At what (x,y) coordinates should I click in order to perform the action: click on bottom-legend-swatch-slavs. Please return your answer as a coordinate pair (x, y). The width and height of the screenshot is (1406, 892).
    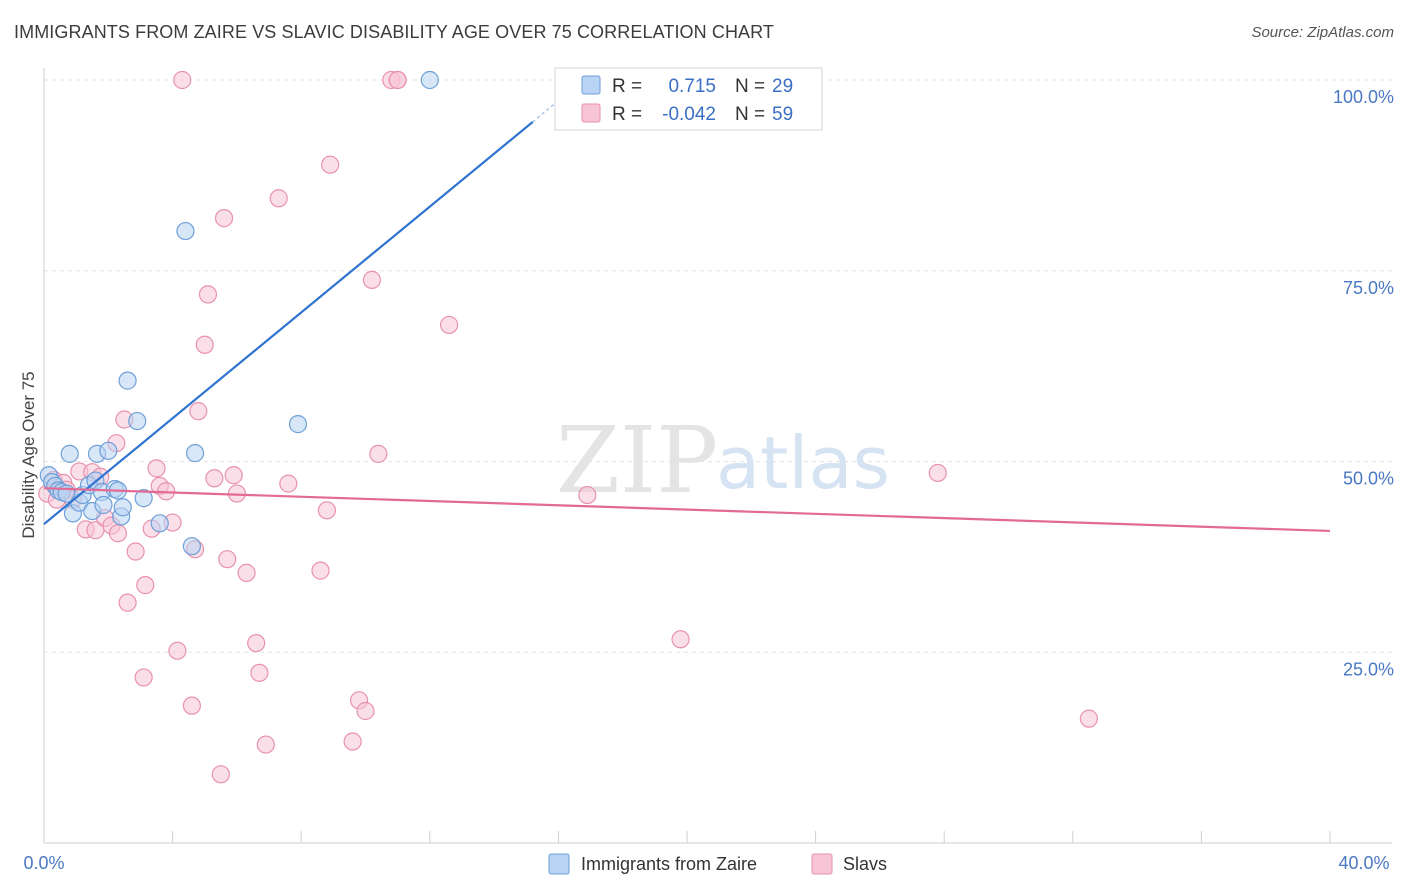
    Looking at the image, I should click on (822, 864).